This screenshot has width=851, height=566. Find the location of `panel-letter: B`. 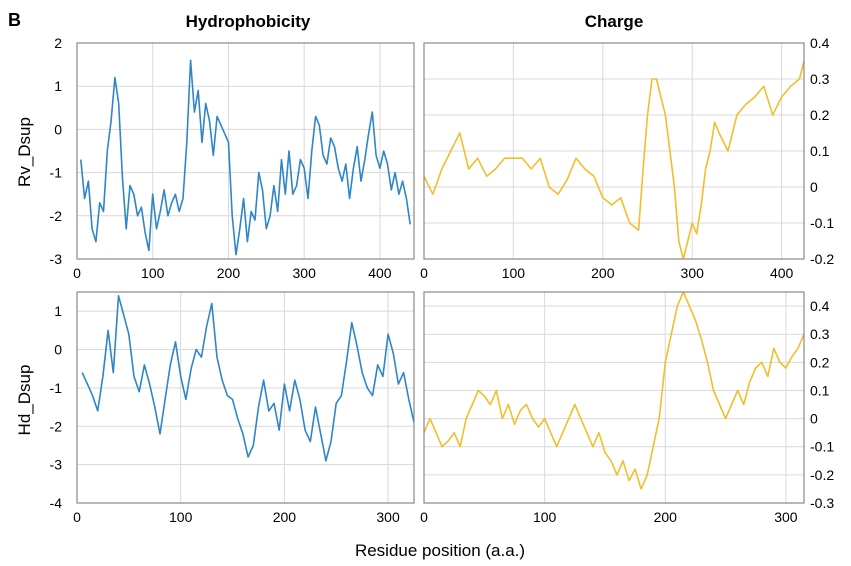

panel-letter: B is located at coordinates (14, 20).